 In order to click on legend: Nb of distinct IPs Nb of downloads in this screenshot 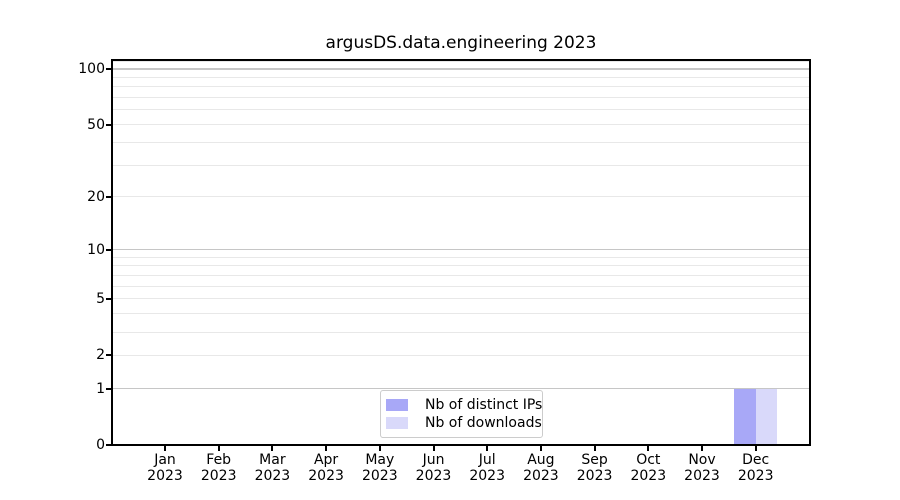, I will do `click(461, 414)`.